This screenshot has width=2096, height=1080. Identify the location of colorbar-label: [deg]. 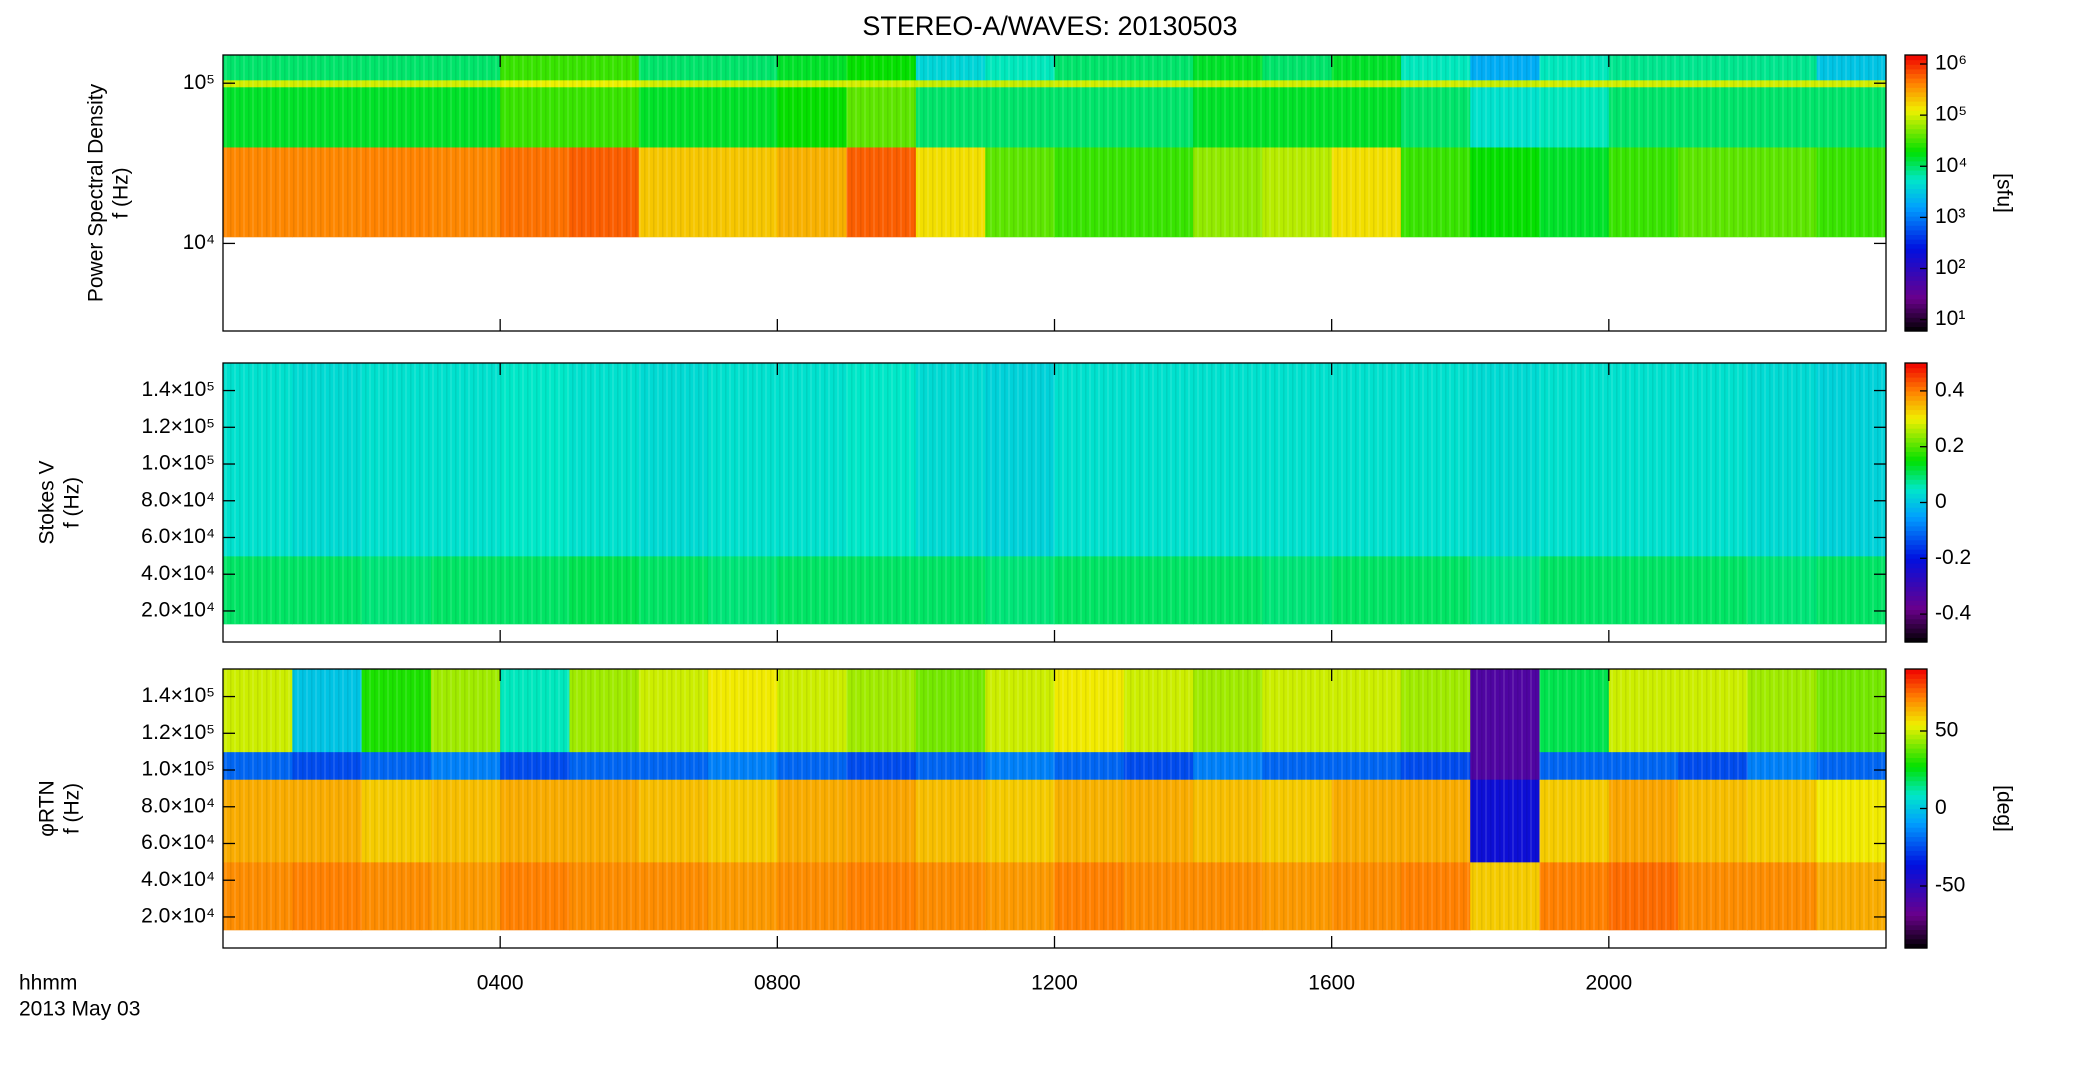
(2003, 808).